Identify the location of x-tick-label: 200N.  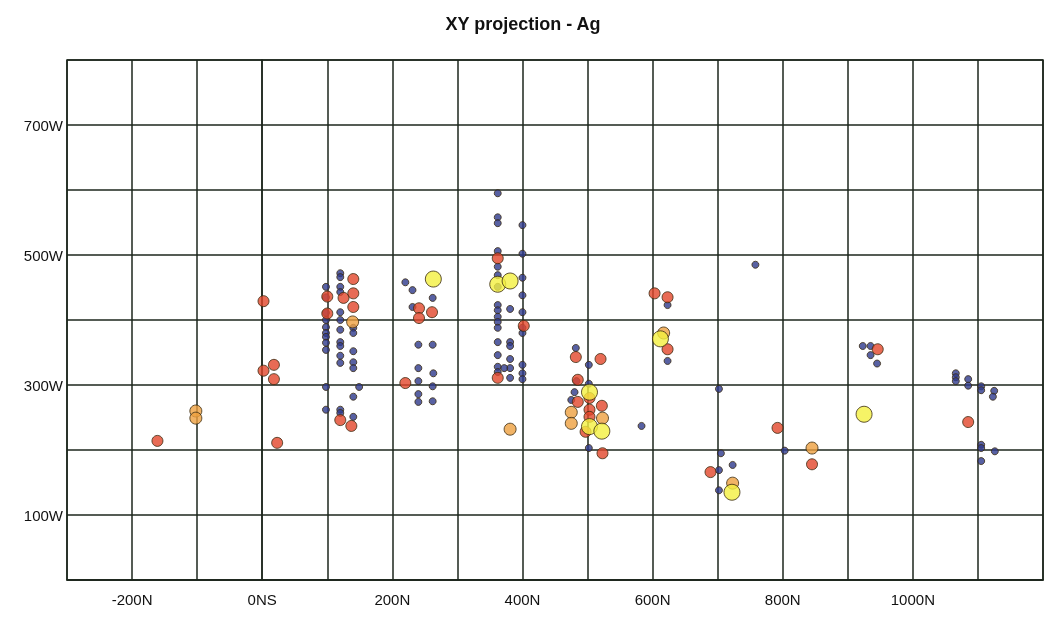
(392, 599).